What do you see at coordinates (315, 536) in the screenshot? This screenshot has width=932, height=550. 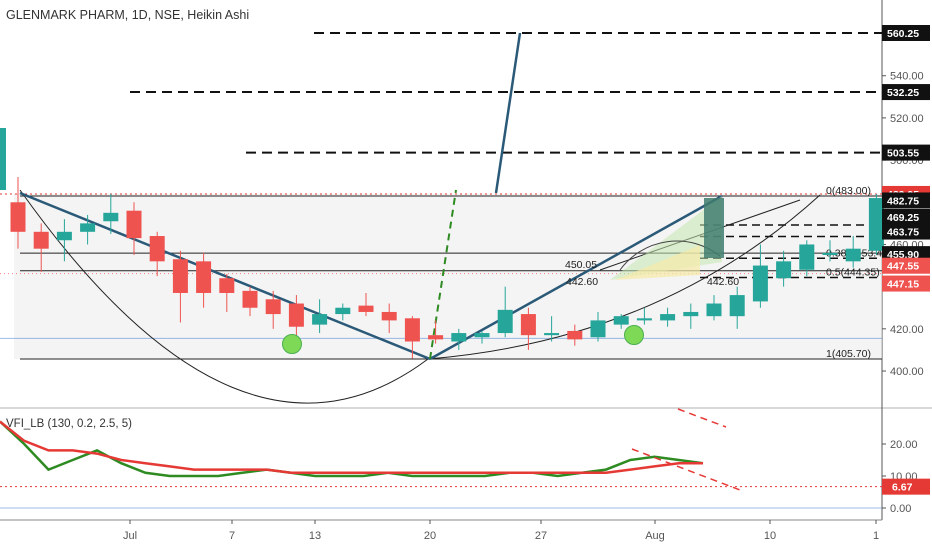 I see `x-tick-label: 13` at bounding box center [315, 536].